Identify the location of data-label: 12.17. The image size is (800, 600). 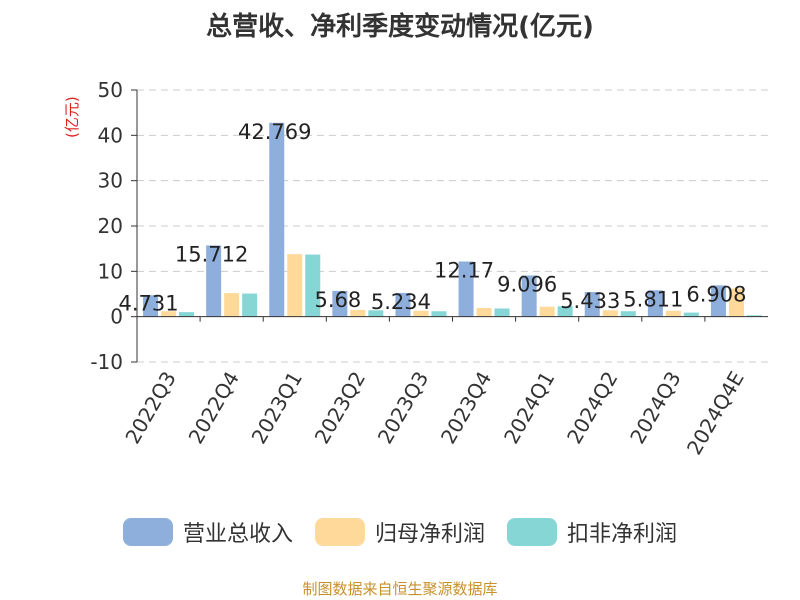
(464, 270).